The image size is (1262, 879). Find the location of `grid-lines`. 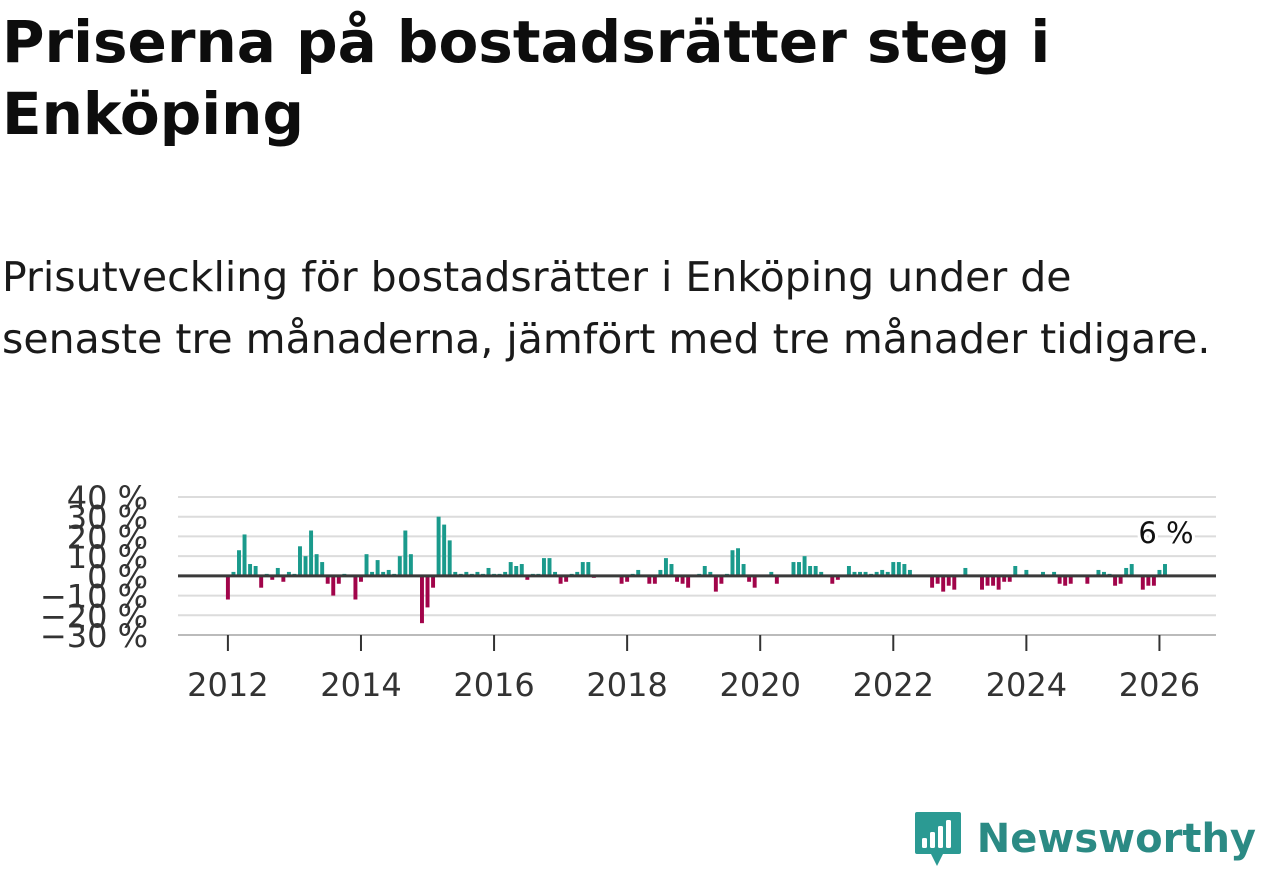

grid-lines is located at coordinates (697, 566).